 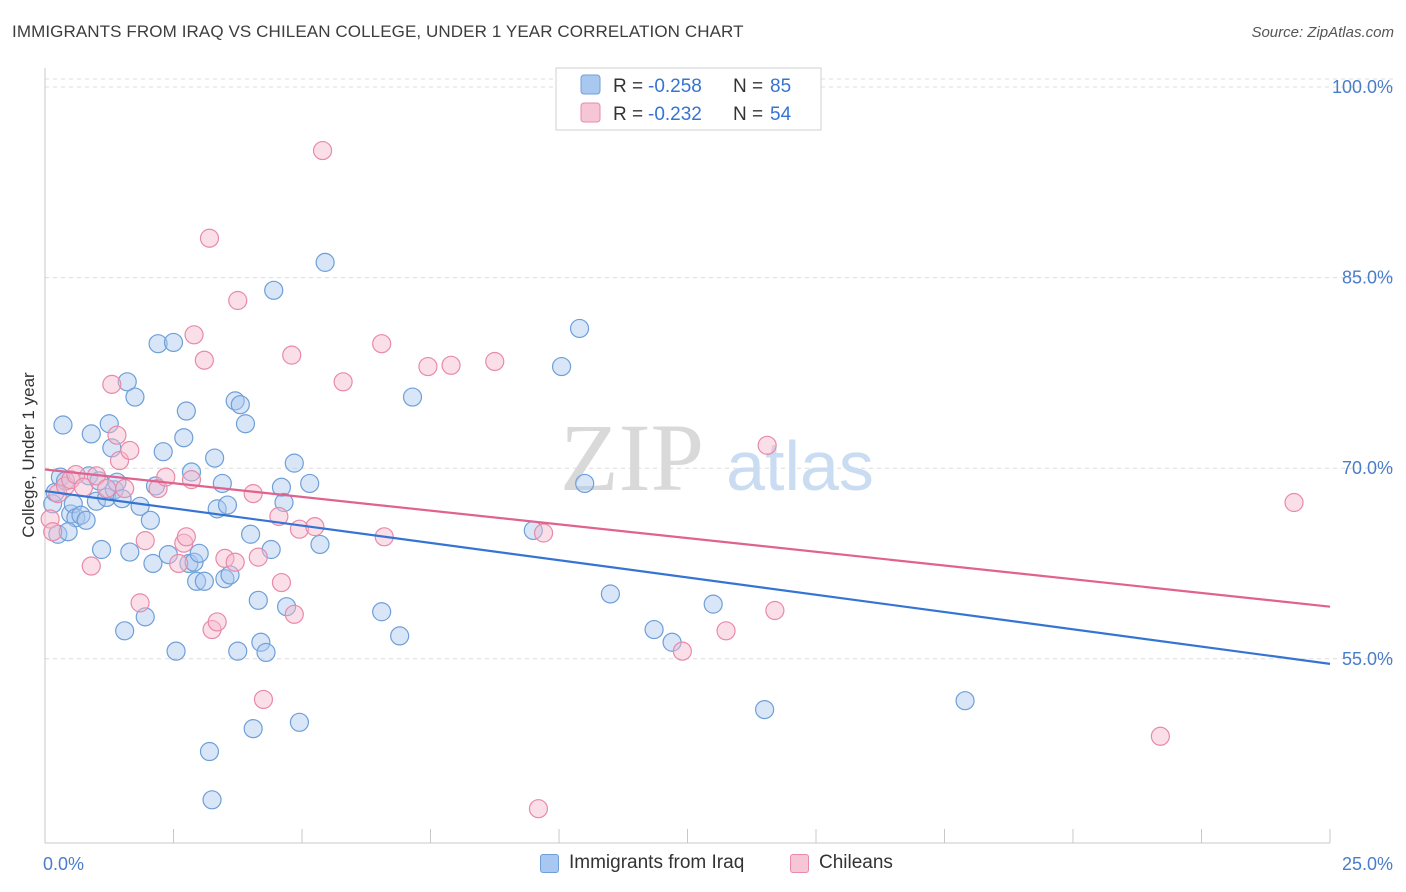 I want to click on bottom-legend: Immigrants from Iraq Chileans, so click(x=703, y=865).